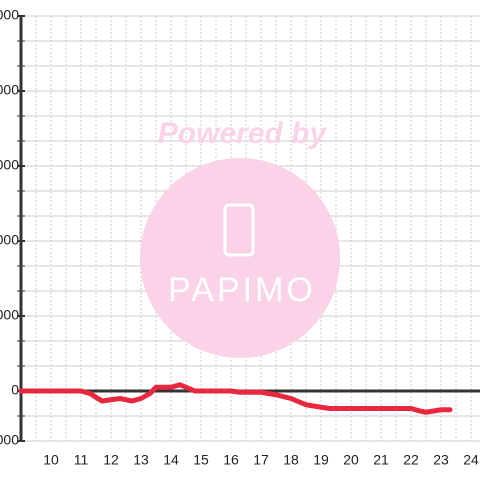 This screenshot has width=480, height=480. I want to click on y-tick-label: 150,000, so click(9, 15).